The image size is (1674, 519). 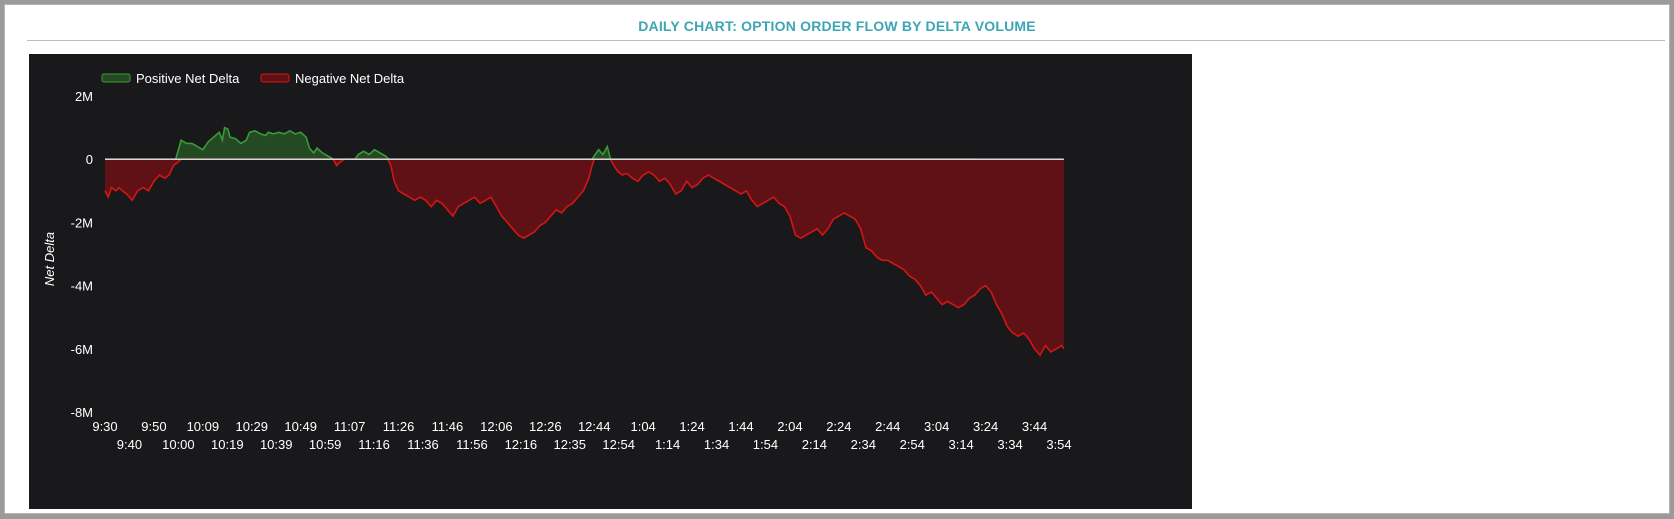 What do you see at coordinates (838, 426) in the screenshot?
I see `x-tick-label: 2:24` at bounding box center [838, 426].